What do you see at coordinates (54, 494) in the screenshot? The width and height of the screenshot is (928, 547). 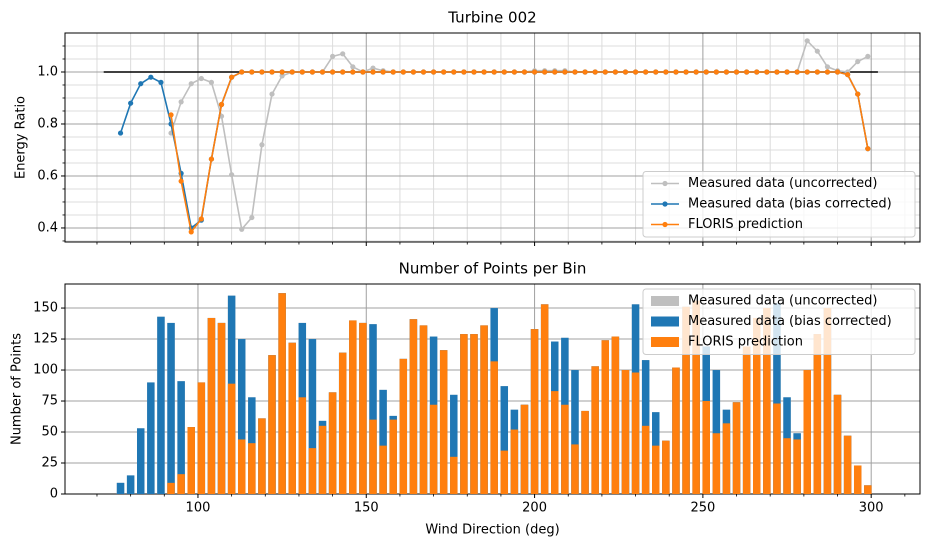 I see `y-tick-label: 0` at bounding box center [54, 494].